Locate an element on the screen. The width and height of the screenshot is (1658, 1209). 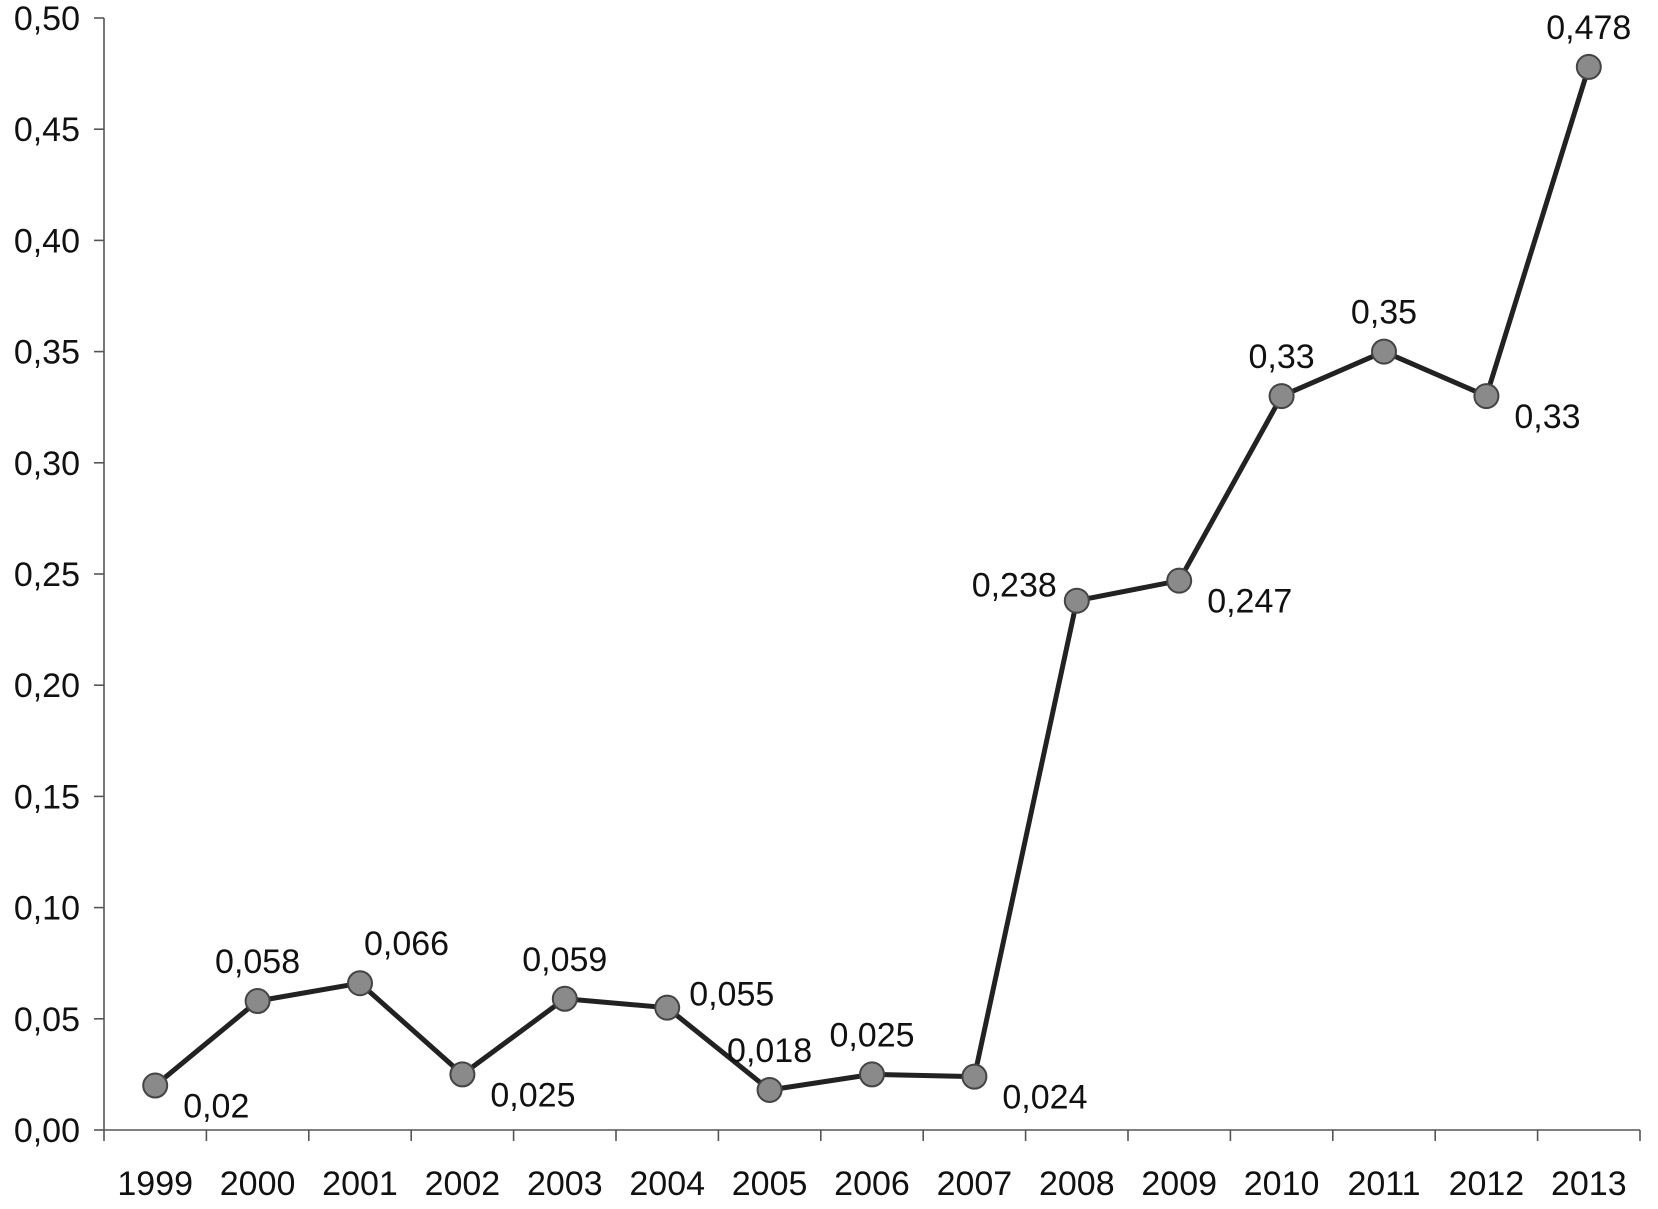
y-tick-label: 0,50 is located at coordinates (47, 19).